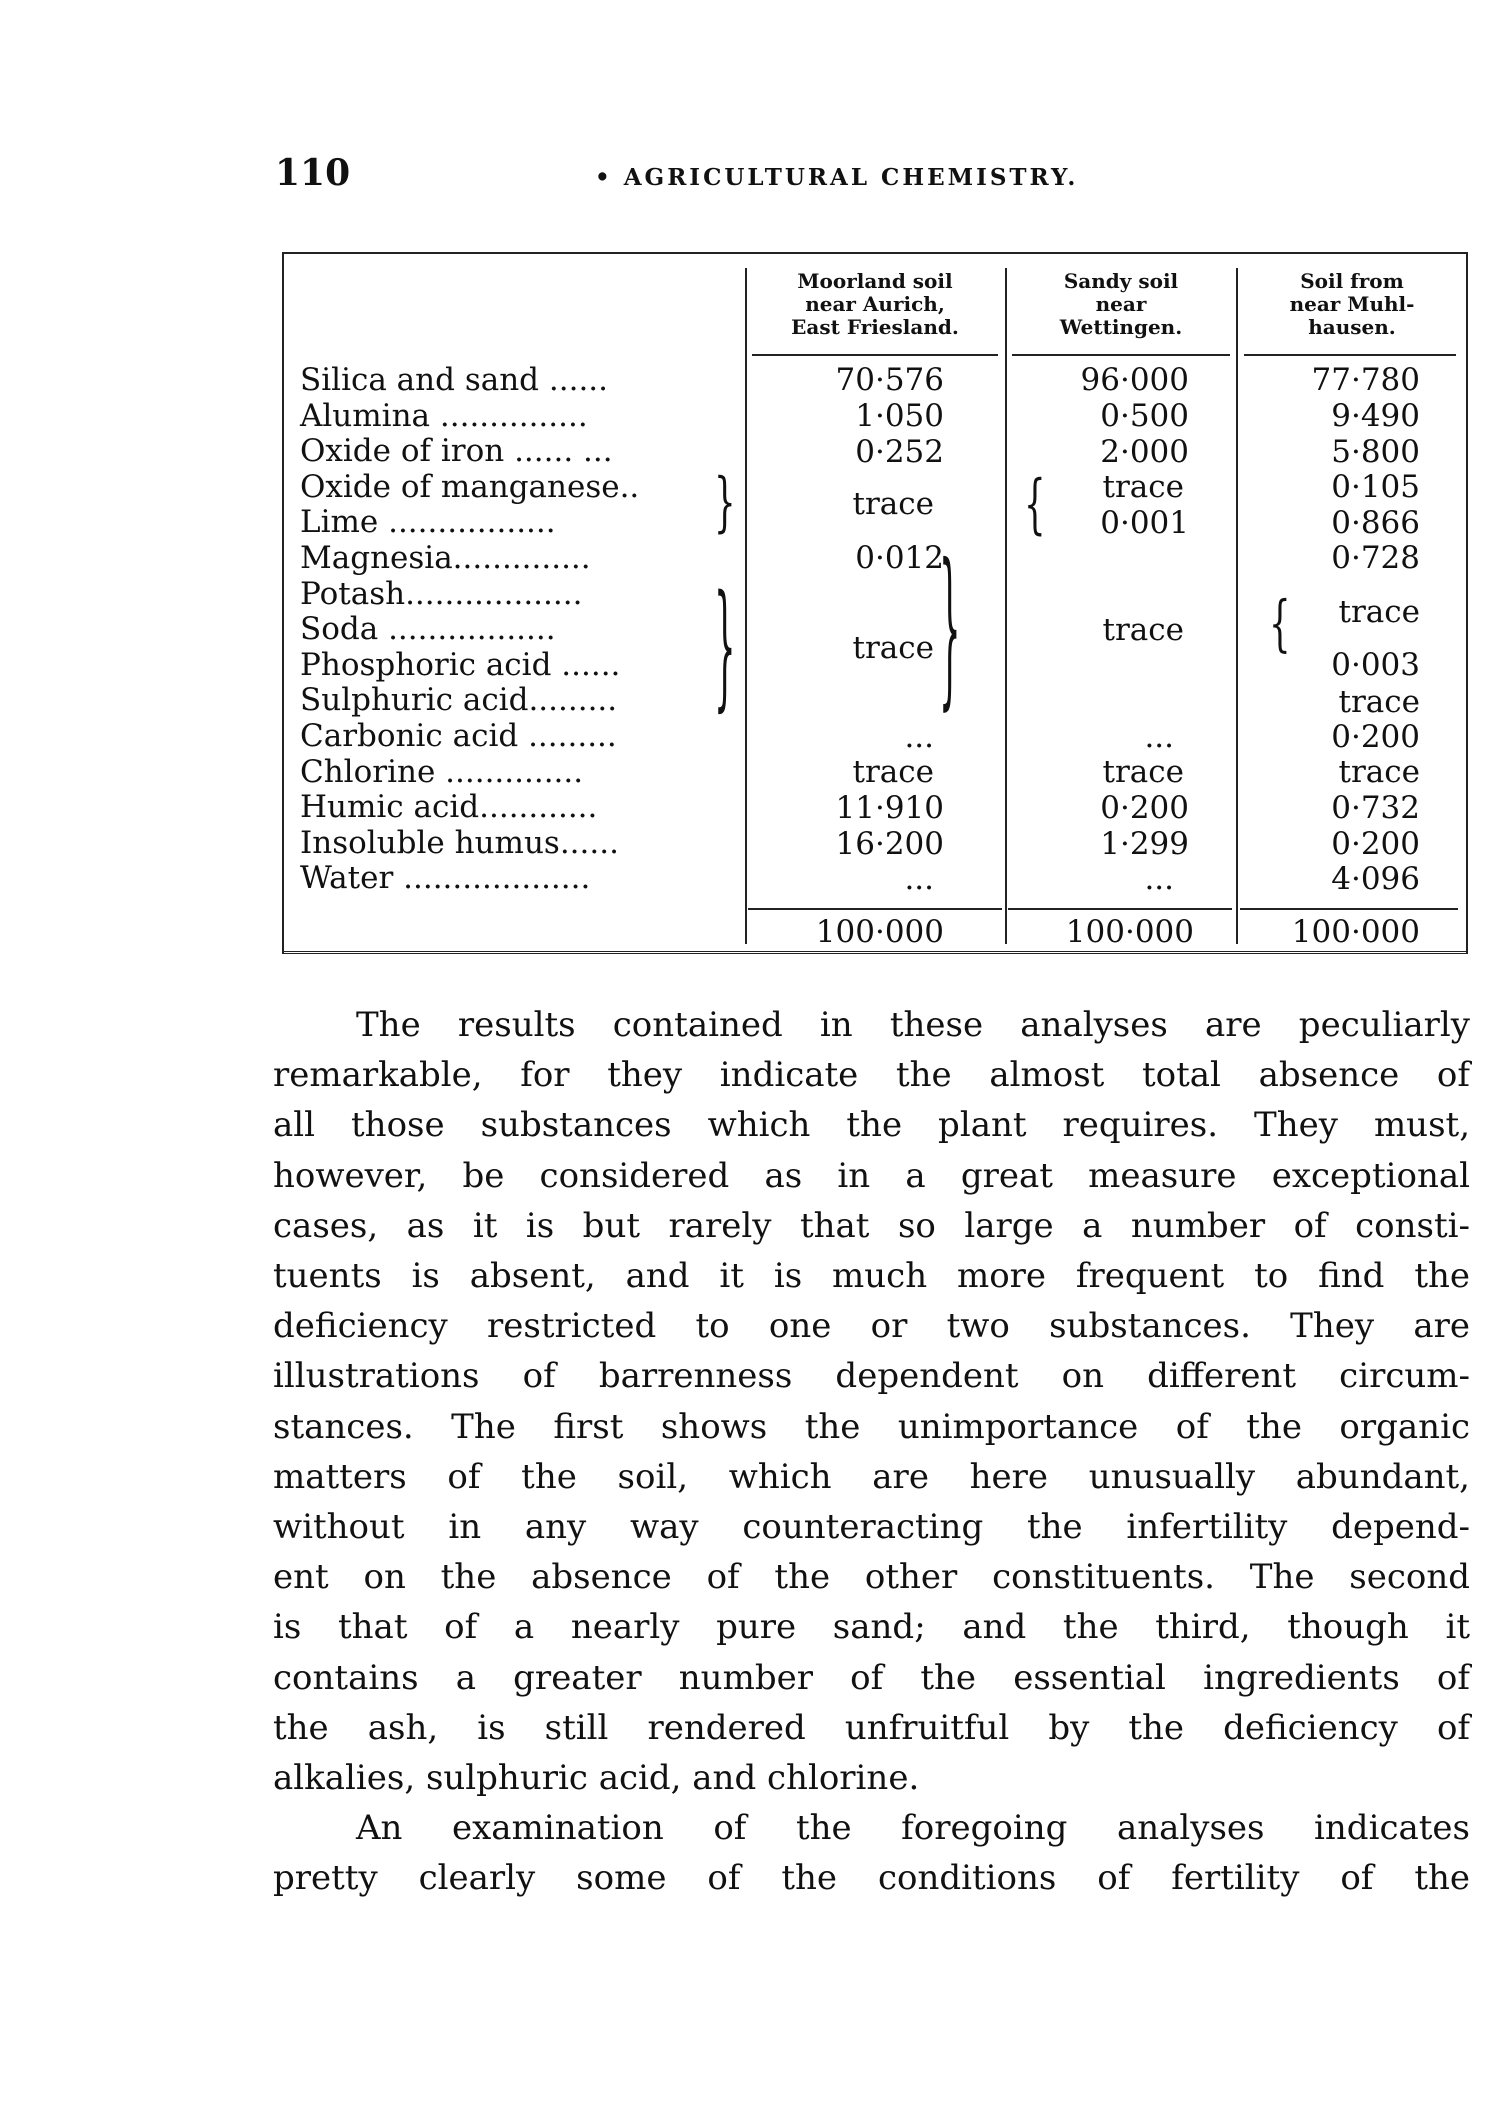 The image size is (1500, 2111). What do you see at coordinates (1375, 558) in the screenshot?
I see `cell: 0·728` at bounding box center [1375, 558].